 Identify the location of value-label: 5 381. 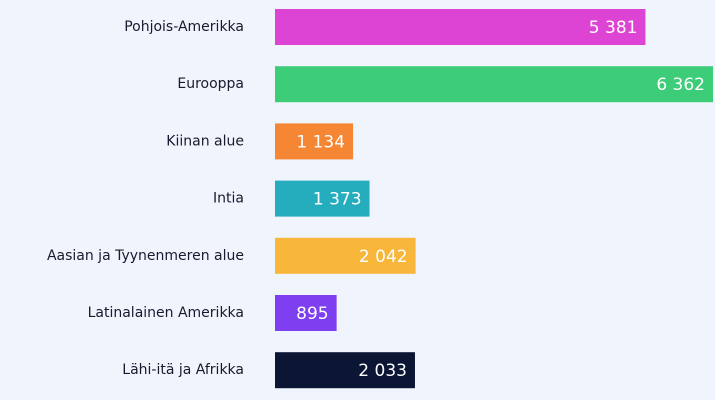
(613, 28).